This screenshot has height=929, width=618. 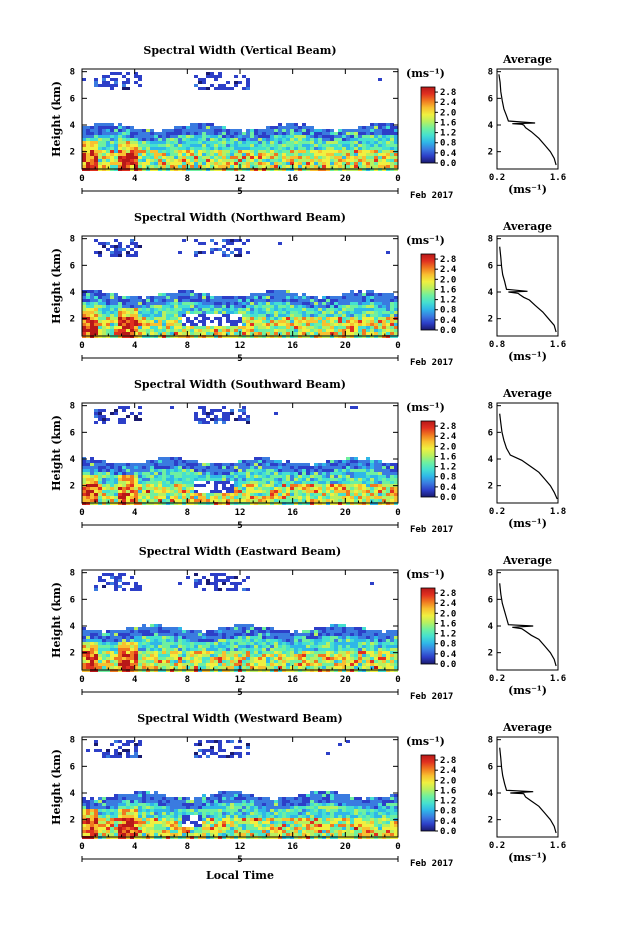 What do you see at coordinates (240, 551) in the screenshot?
I see `panel-title: Spectral Width (Eastward Beam)` at bounding box center [240, 551].